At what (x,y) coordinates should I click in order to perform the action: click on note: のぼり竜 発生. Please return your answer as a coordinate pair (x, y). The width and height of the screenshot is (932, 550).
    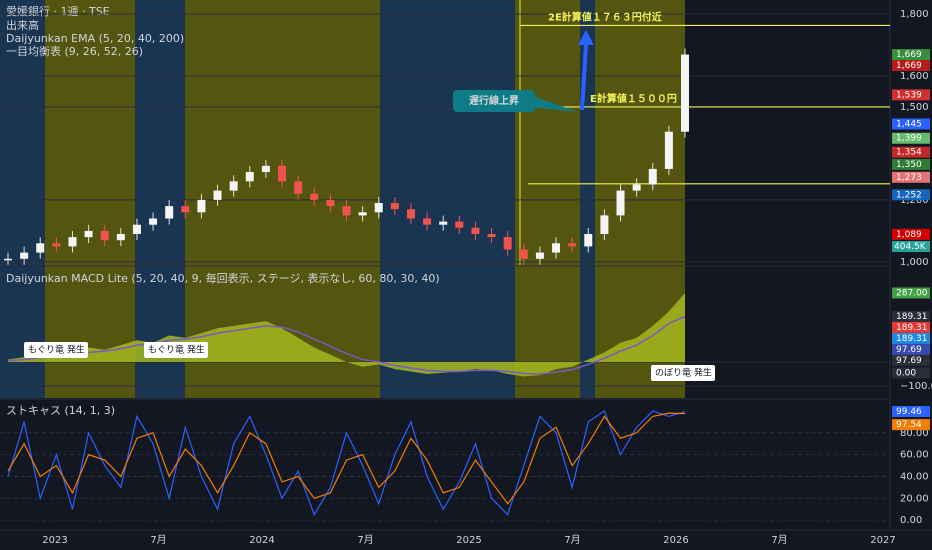
    Looking at the image, I should click on (683, 373).